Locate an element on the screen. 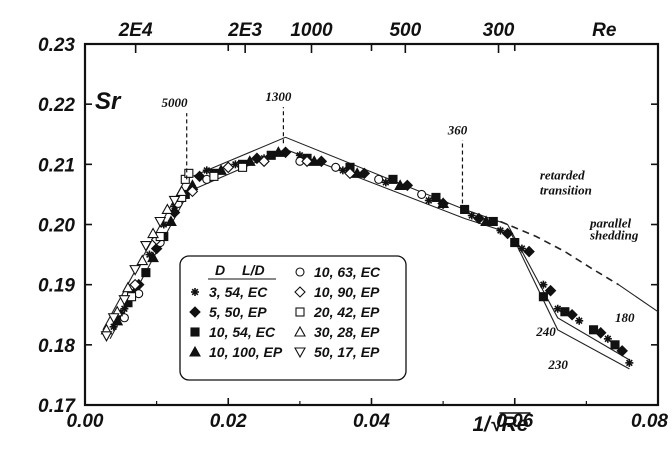 This screenshot has height=456, width=672. legend-item: 5, 50, EP is located at coordinates (228, 312).